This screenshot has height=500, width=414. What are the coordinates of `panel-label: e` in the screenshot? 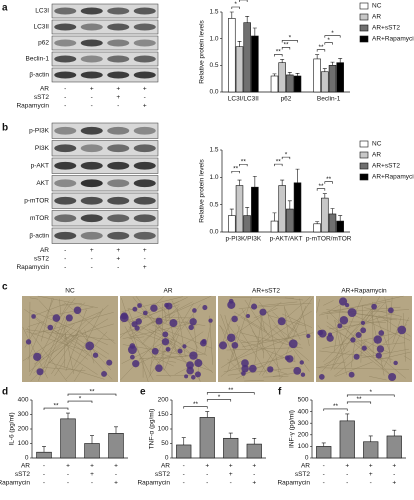 It's located at (143, 392).